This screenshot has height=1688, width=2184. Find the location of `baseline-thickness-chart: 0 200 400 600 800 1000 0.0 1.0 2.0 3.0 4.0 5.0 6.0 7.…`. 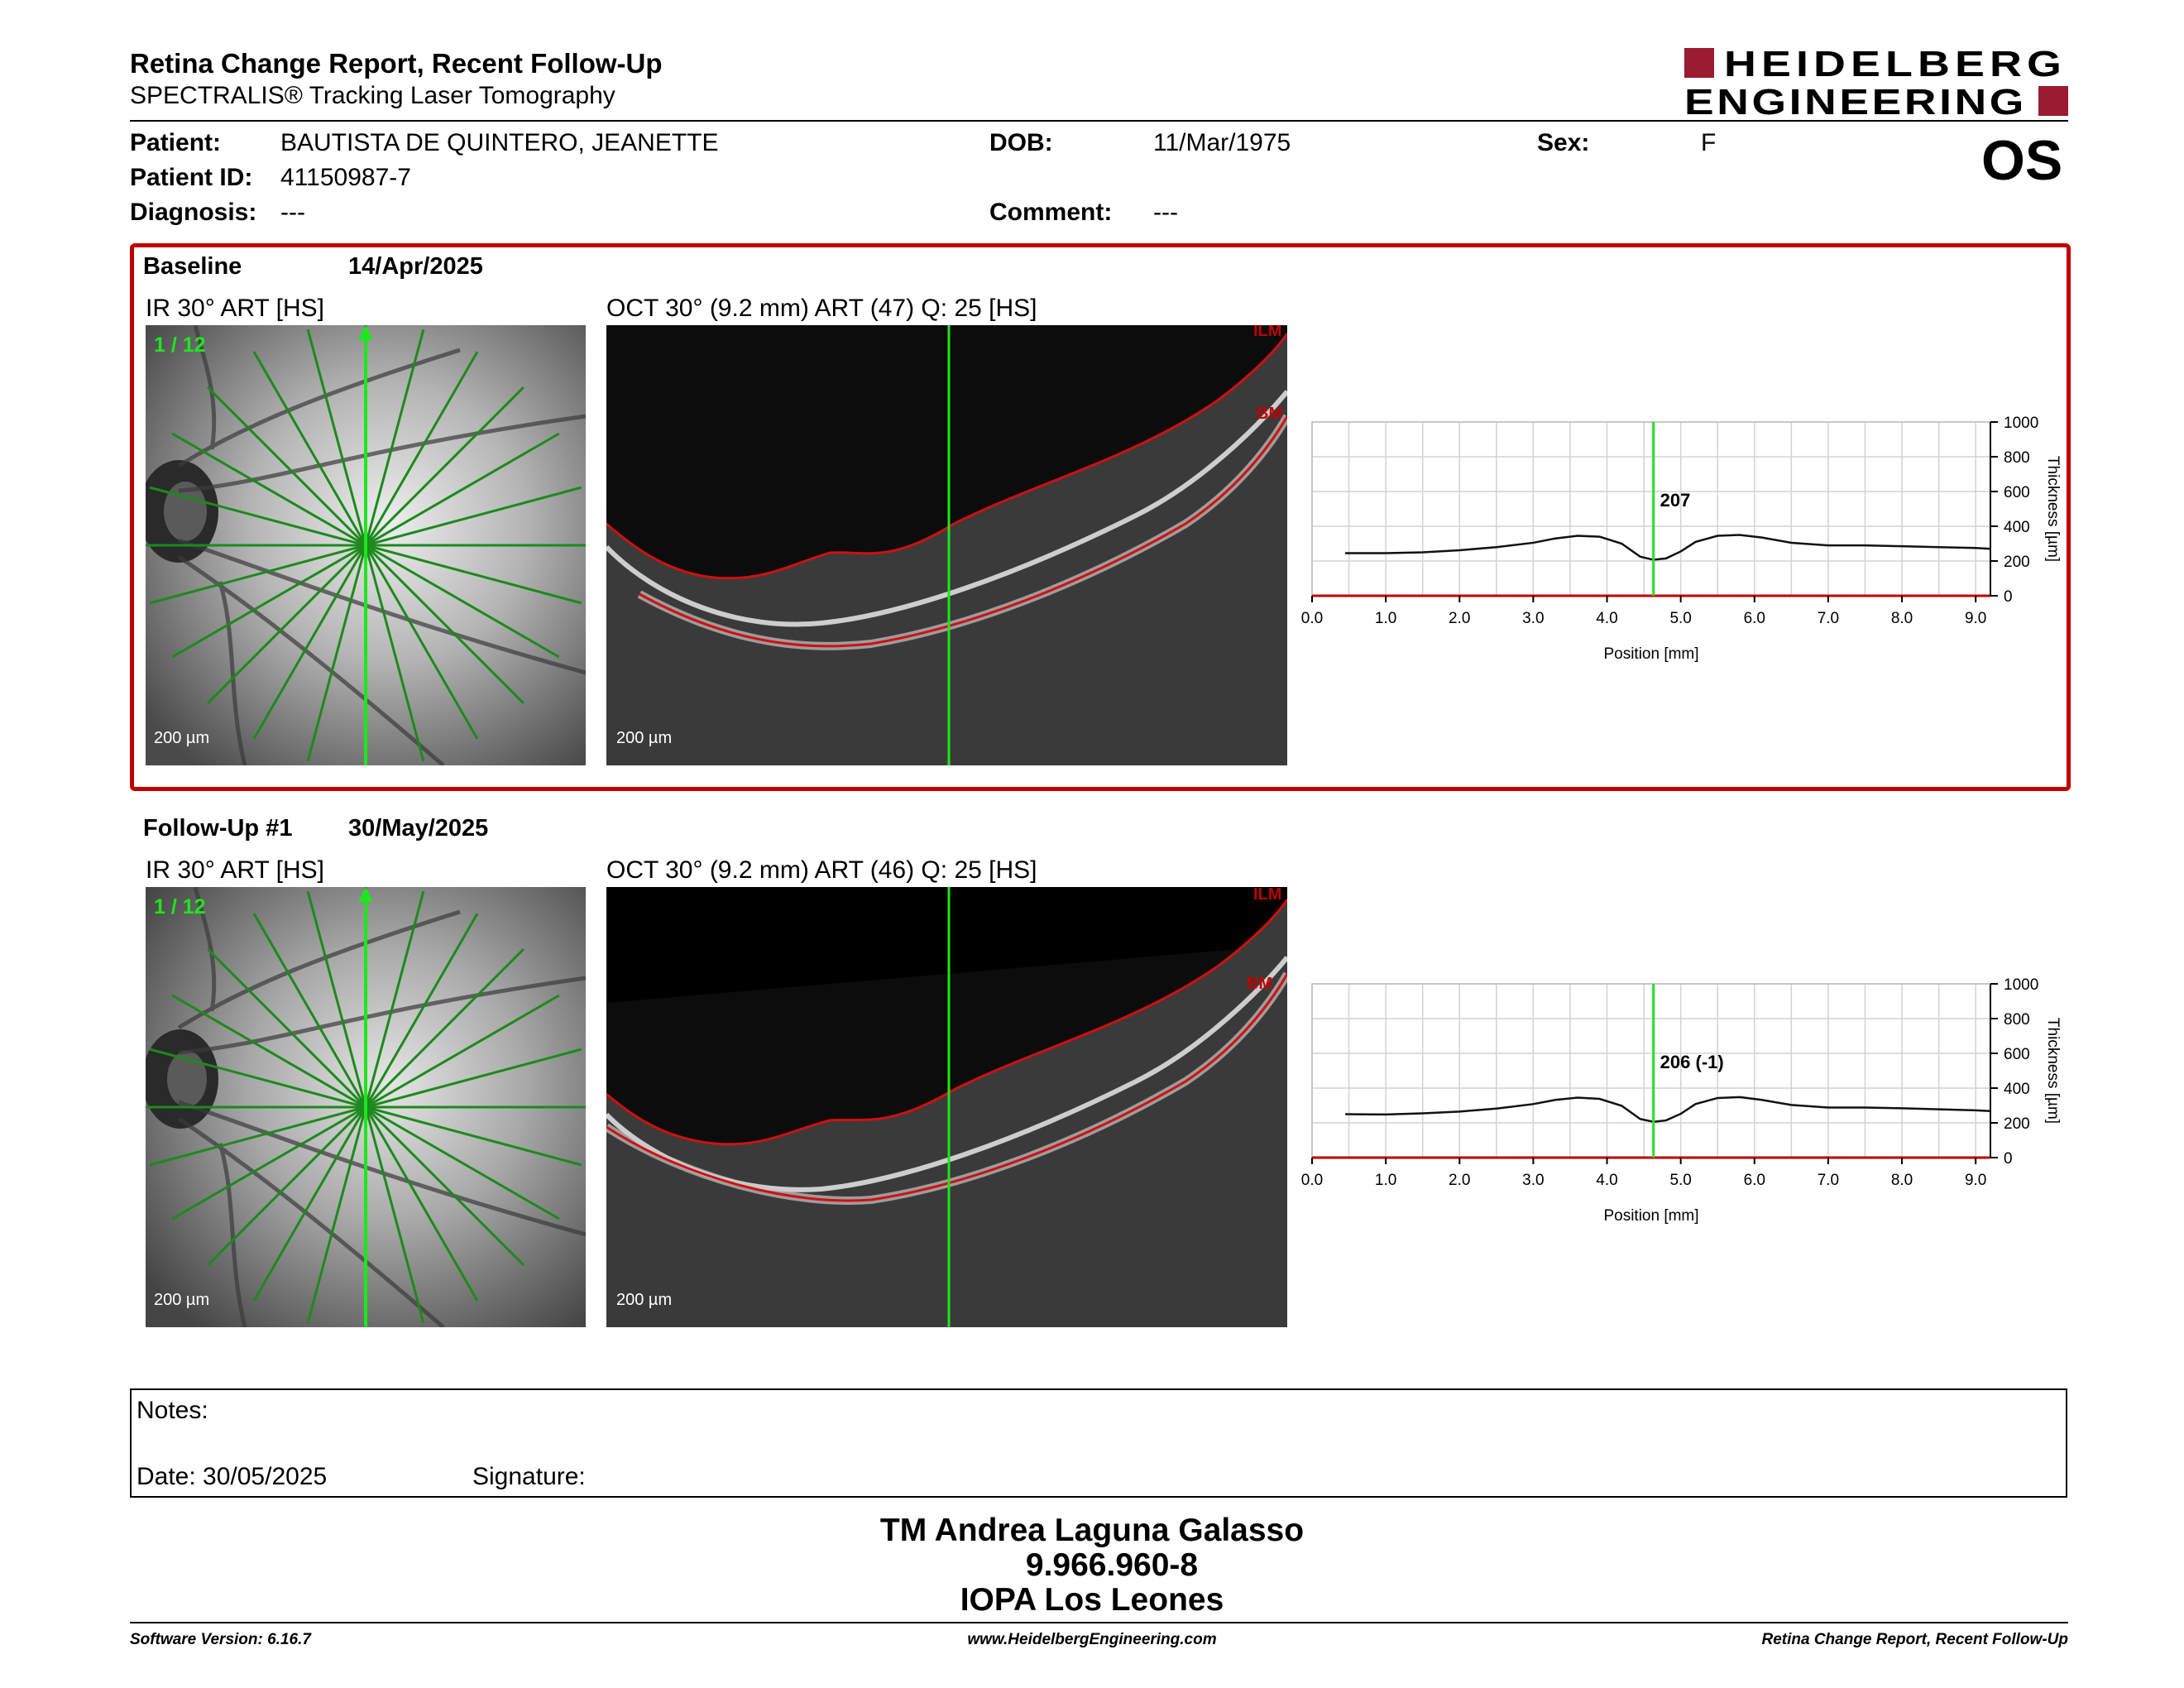

baseline-thickness-chart: 0 200 400 600 800 1000 0.0 1.0 2.0 3.0 4.0 5.0 6.0 7.… is located at coordinates (1681, 539).